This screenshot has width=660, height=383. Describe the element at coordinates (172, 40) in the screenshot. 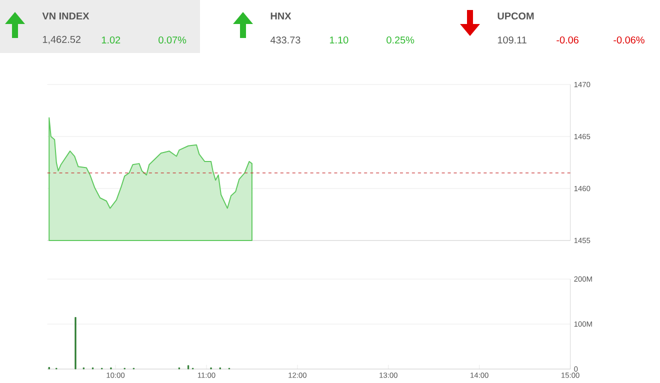

I see `text: 0.07%` at that location.